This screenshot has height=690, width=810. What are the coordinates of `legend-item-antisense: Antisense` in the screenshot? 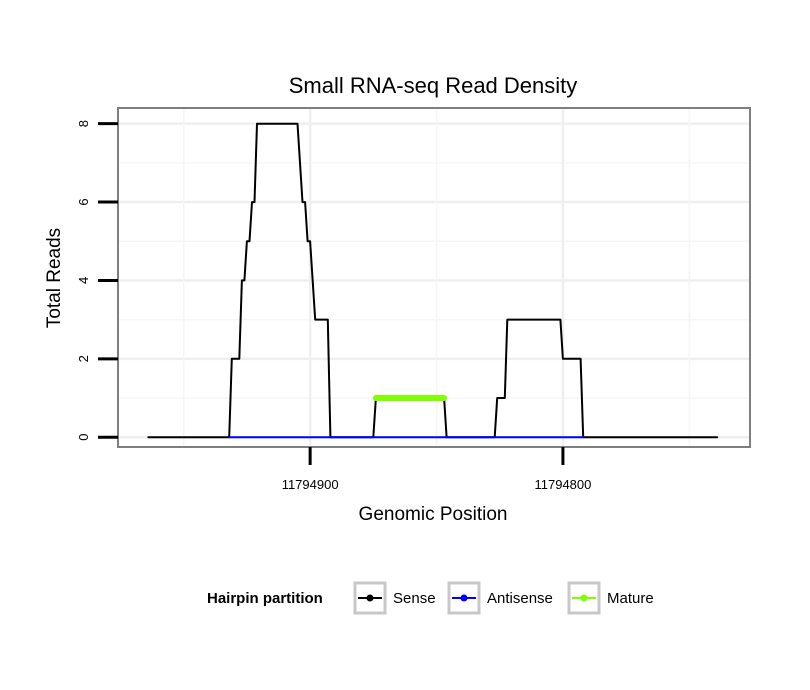 It's located at (500, 598).